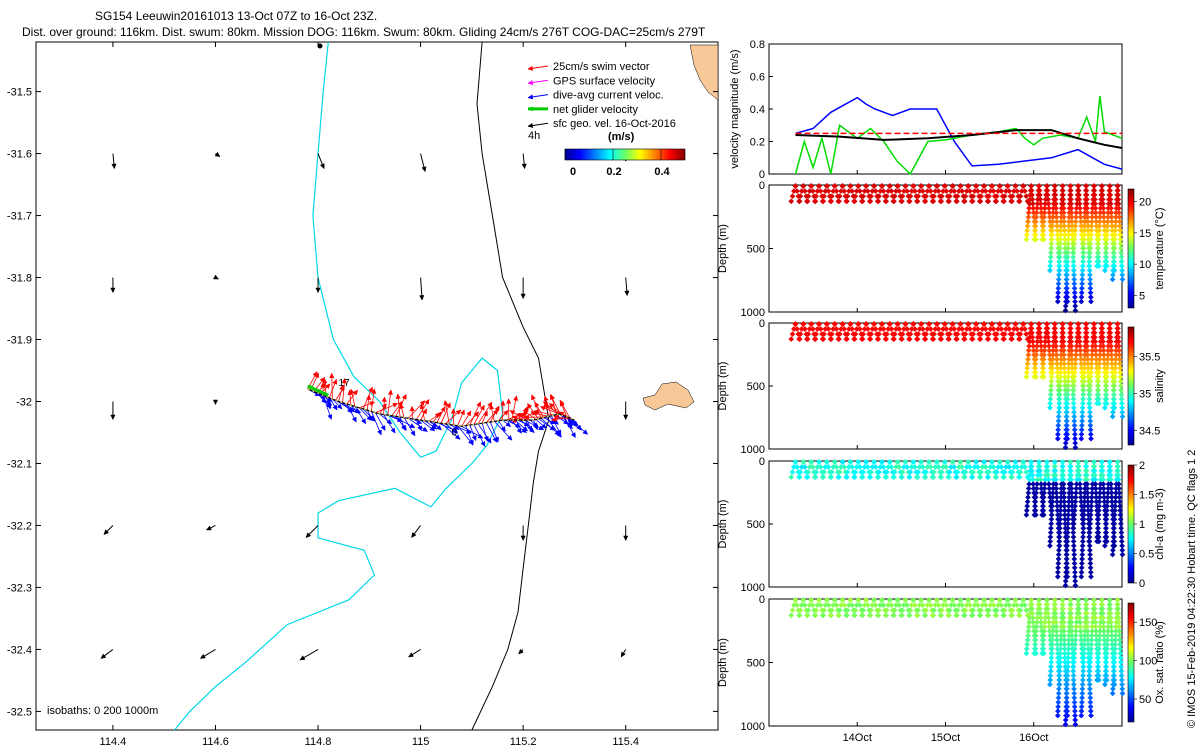 This screenshot has width=1200, height=750. Describe the element at coordinates (310, 388) in the screenshot. I see `net-velocity-vector-head` at that location.